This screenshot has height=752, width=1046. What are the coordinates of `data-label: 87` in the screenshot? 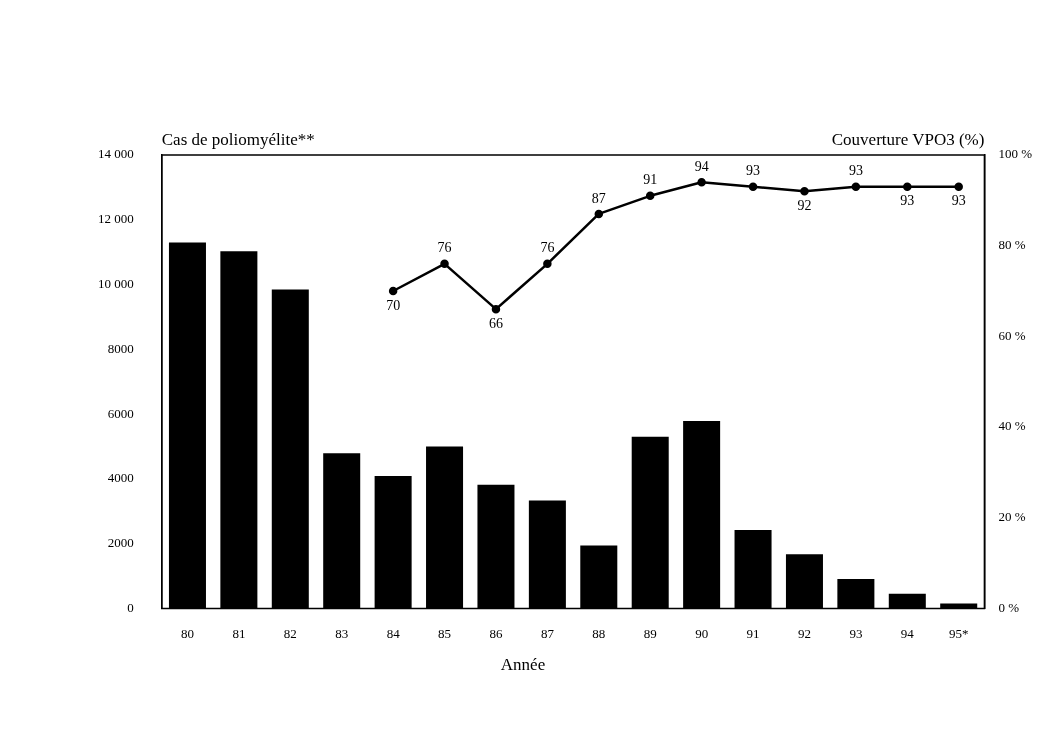 It's located at (598, 198).